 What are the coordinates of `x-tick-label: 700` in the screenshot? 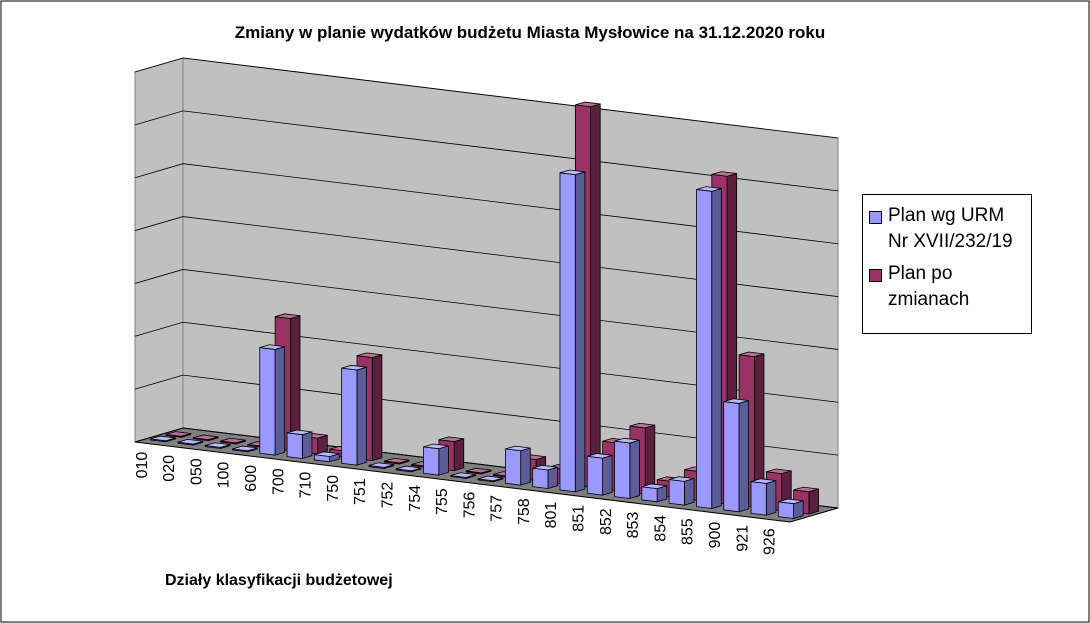 It's located at (278, 481).